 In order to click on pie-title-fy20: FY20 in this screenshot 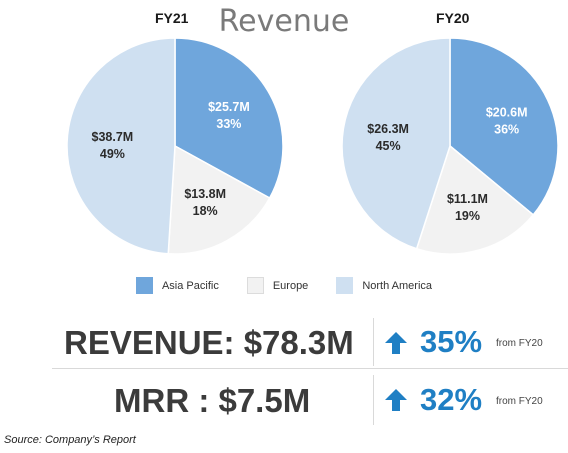, I will do `click(453, 18)`.